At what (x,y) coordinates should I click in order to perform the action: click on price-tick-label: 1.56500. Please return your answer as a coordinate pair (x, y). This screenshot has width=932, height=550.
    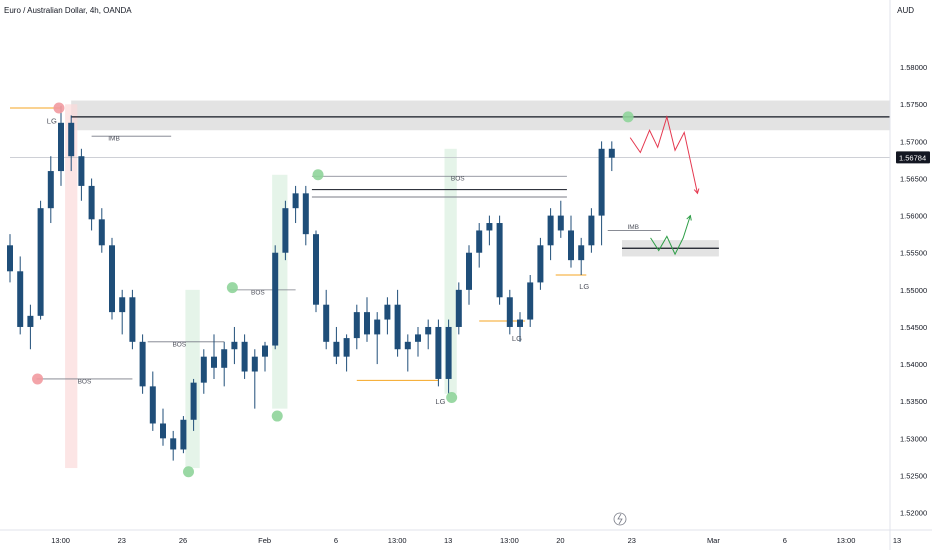
    Looking at the image, I should click on (913, 178).